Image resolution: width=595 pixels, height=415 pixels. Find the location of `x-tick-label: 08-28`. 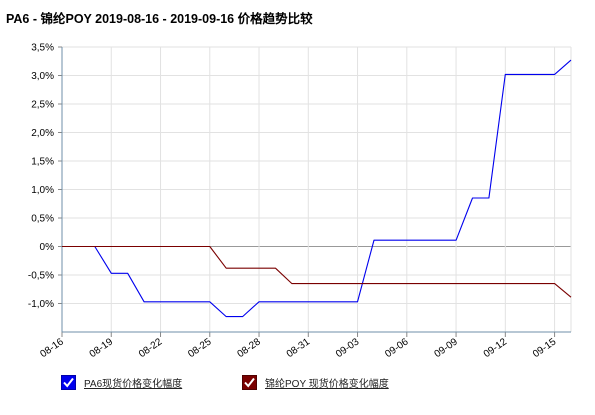

x-tick-label: 08-28 is located at coordinates (249, 348).